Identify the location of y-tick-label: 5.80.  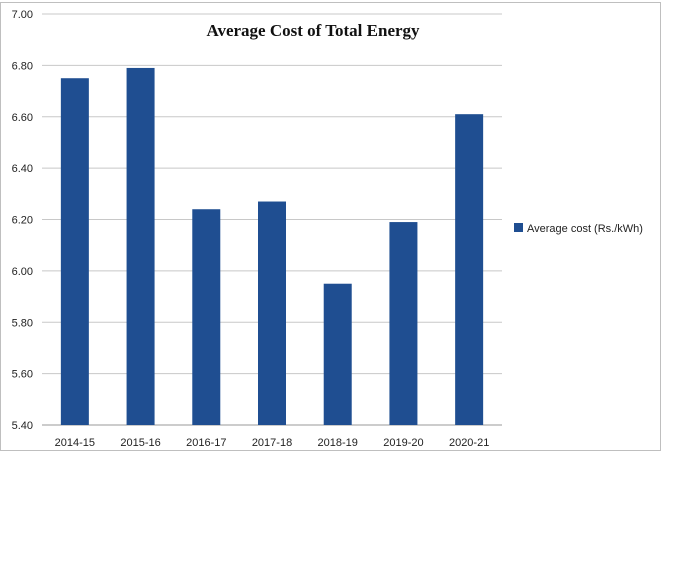
(22, 323).